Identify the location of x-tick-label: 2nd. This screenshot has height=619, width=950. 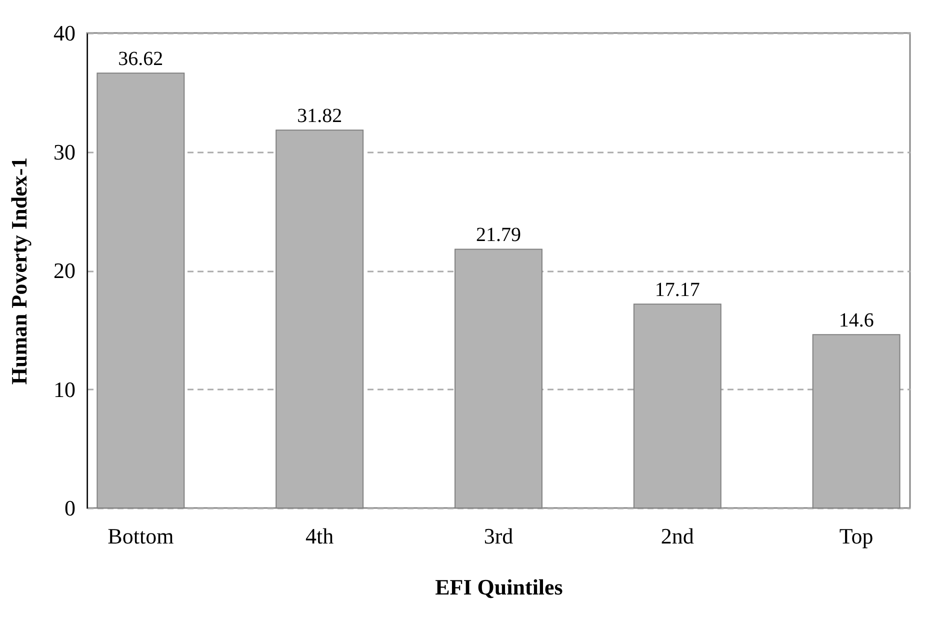
(677, 536).